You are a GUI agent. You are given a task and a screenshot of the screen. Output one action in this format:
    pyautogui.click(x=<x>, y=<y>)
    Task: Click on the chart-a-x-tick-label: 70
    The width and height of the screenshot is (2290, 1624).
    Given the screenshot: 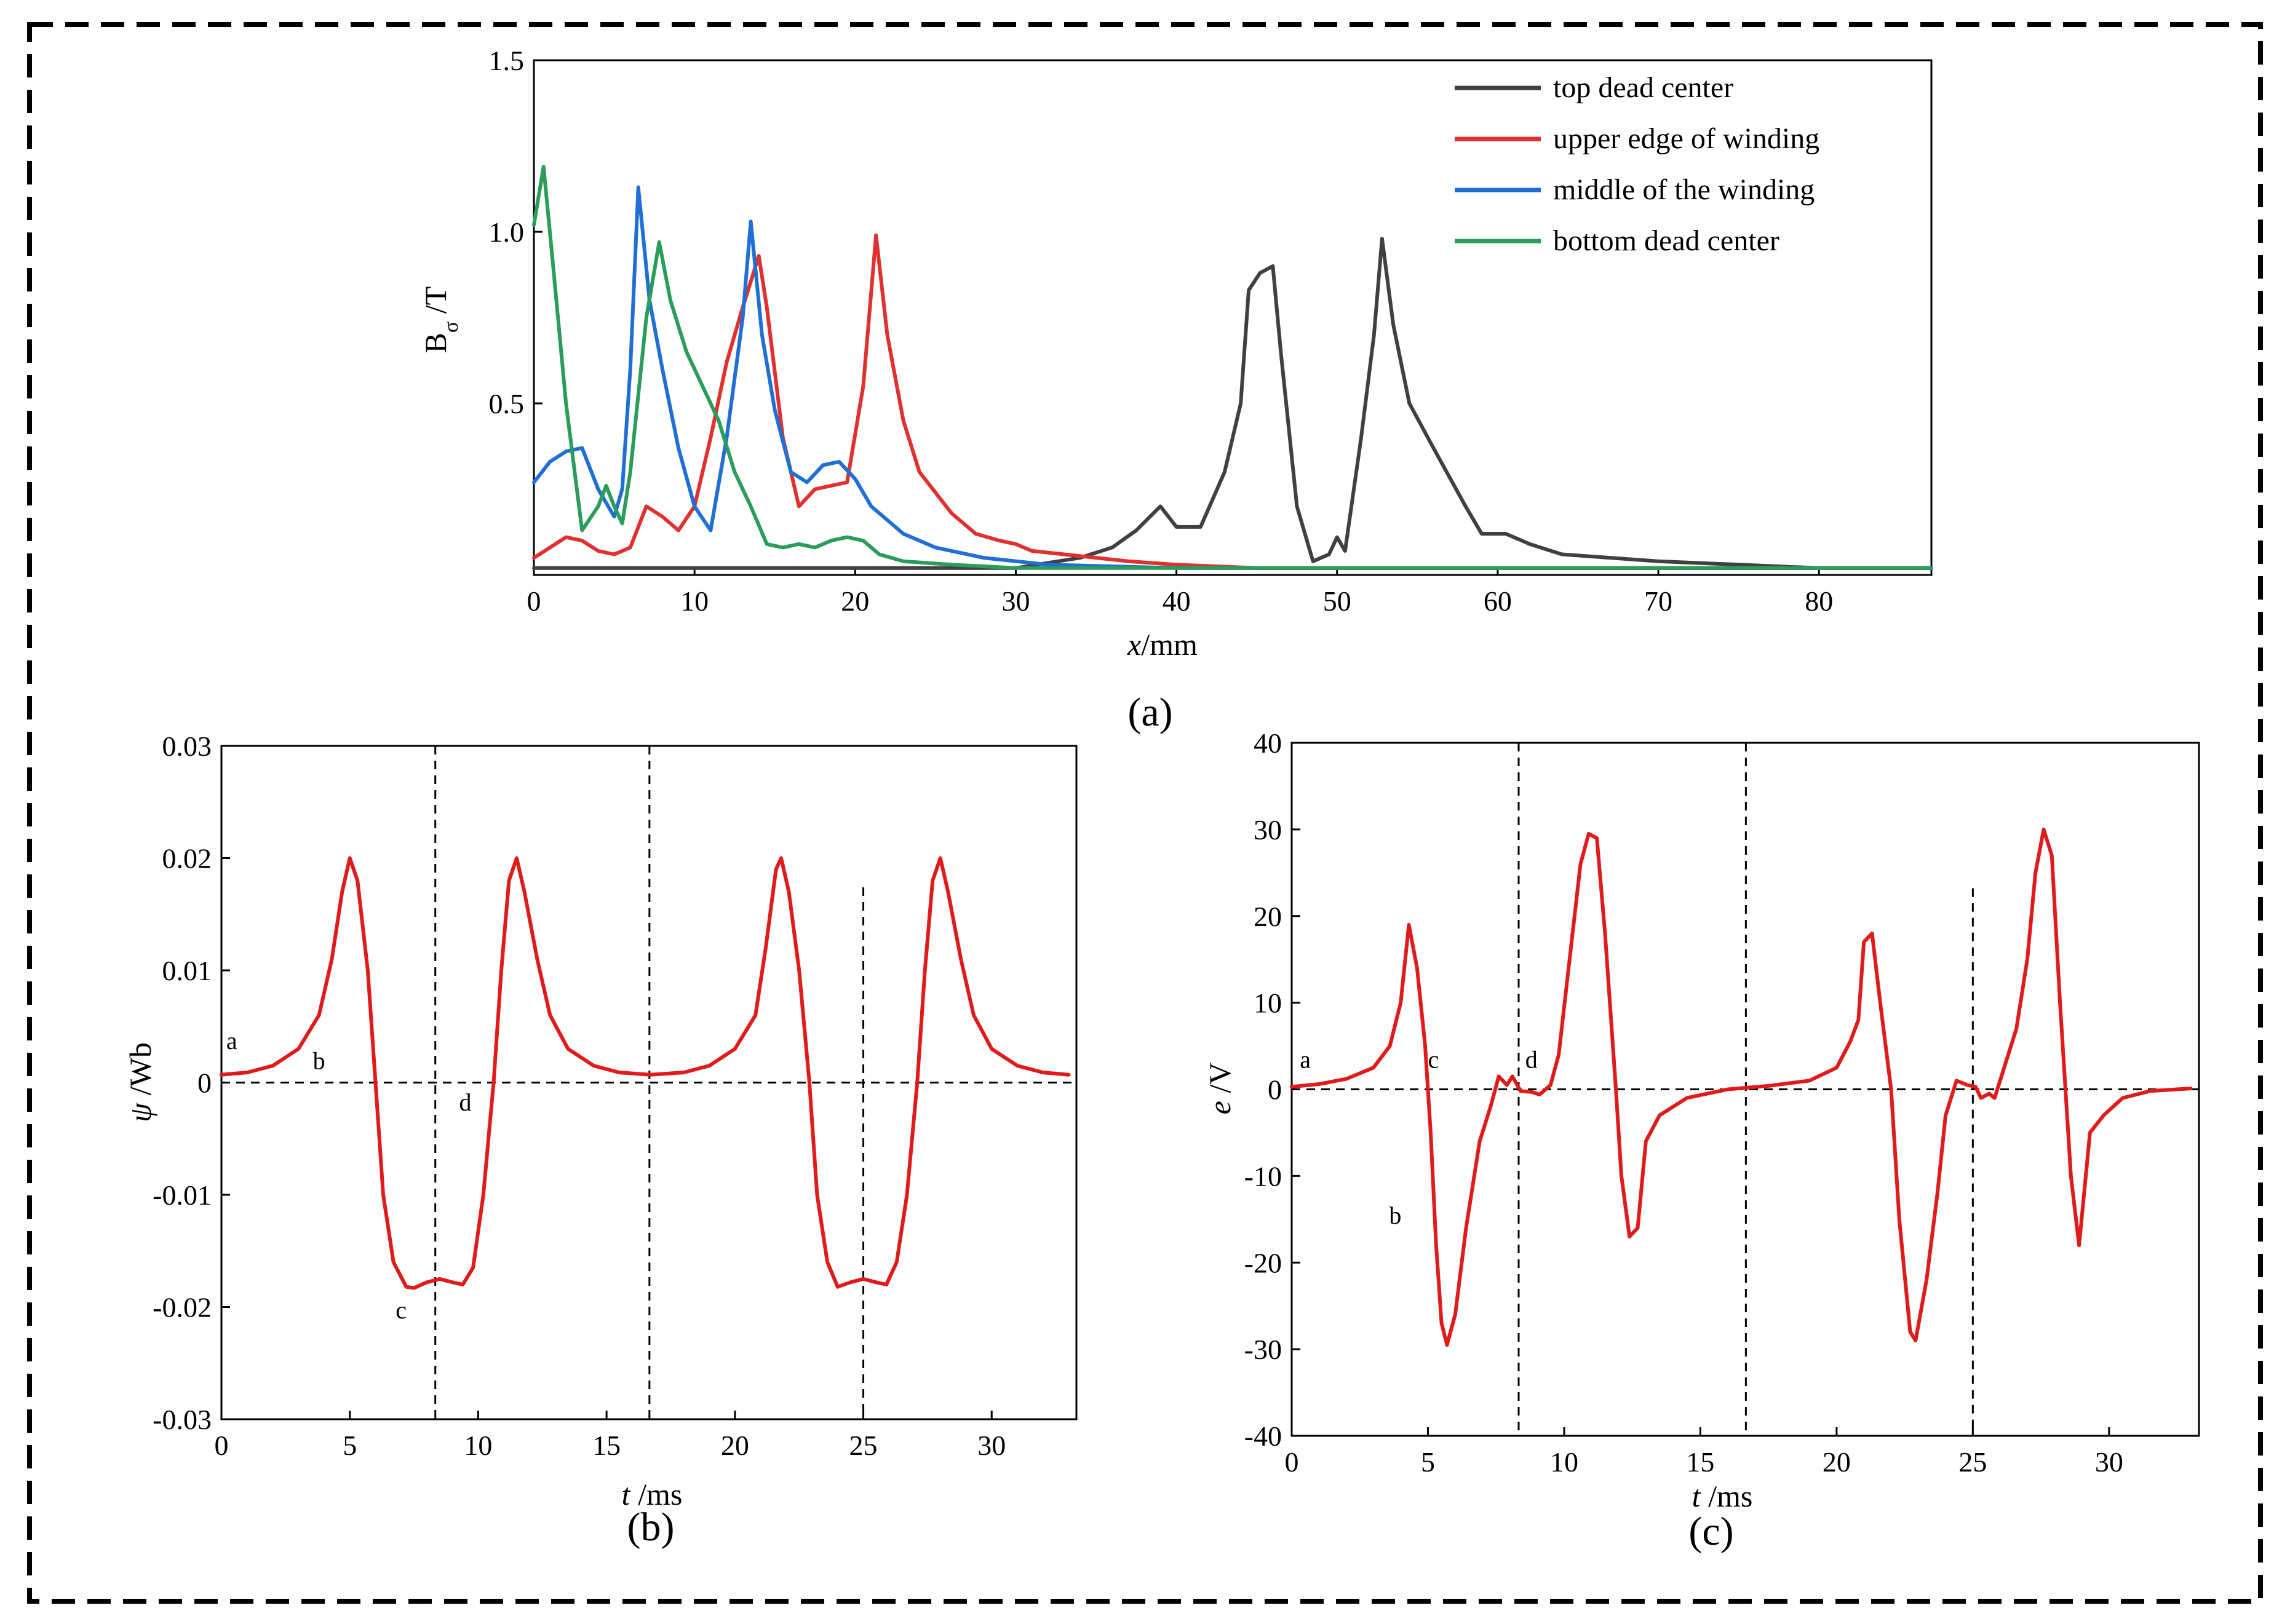 What is the action you would take?
    pyautogui.click(x=1658, y=601)
    